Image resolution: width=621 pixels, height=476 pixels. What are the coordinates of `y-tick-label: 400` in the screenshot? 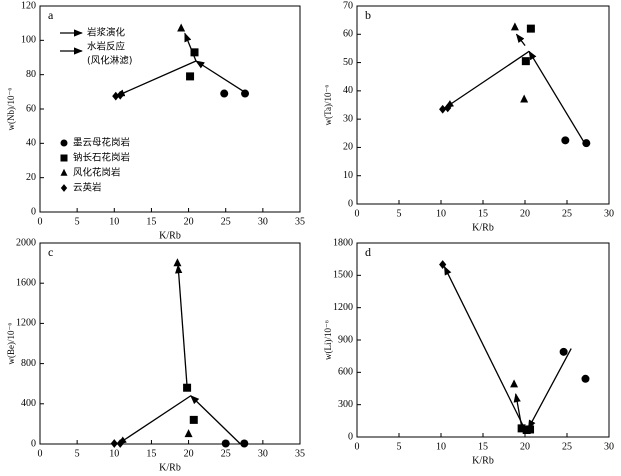 It's located at (28, 403).